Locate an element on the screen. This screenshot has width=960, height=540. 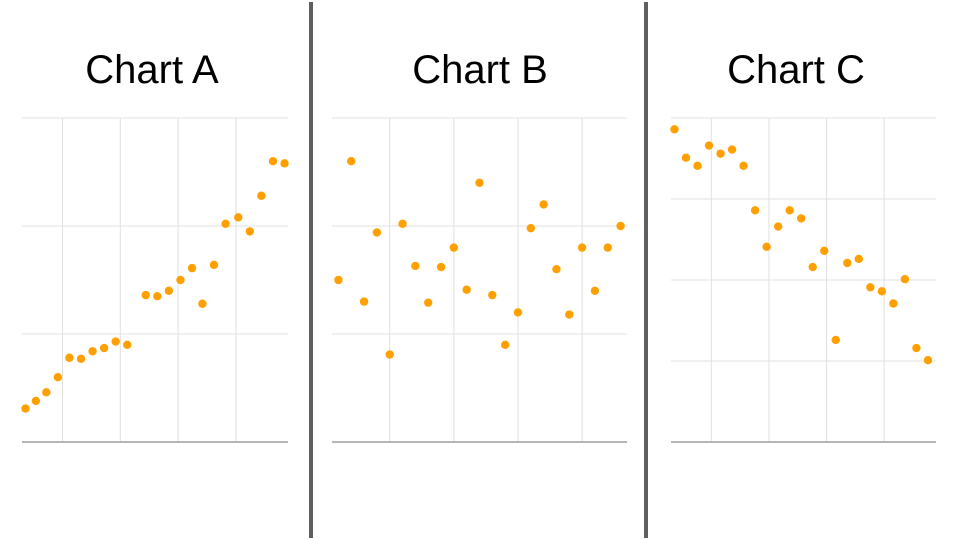
chart-c-title: Chart C is located at coordinates (796, 70).